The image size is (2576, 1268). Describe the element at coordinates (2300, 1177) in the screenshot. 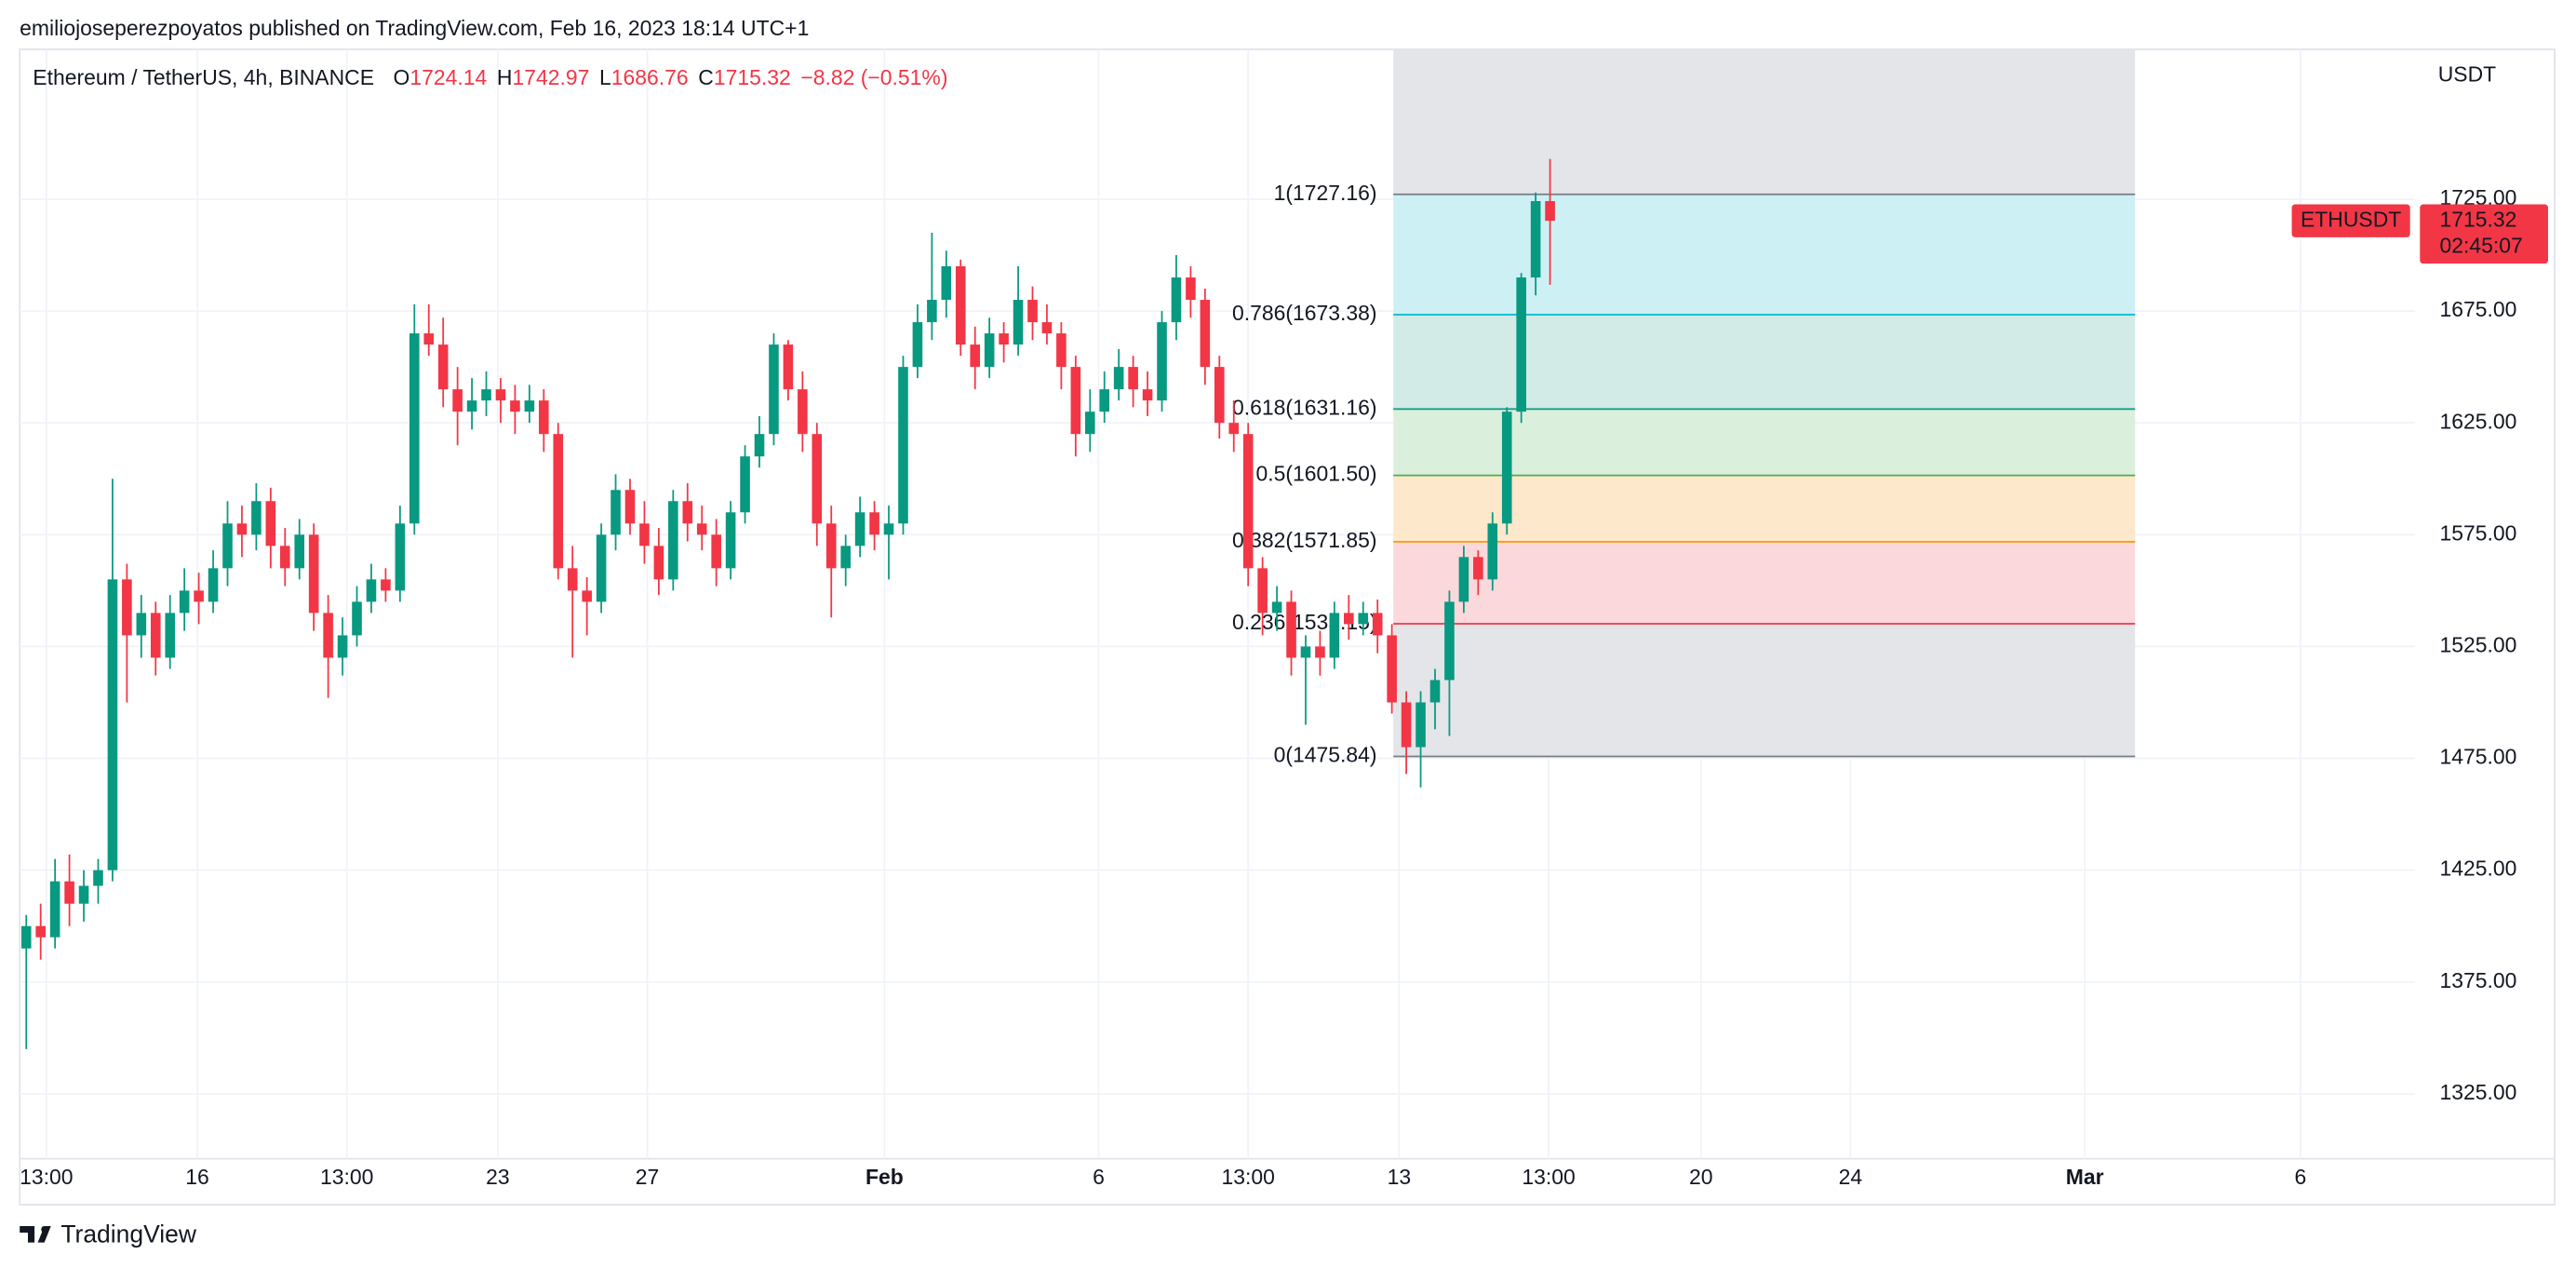

I see `x-tick-label: 6` at that location.